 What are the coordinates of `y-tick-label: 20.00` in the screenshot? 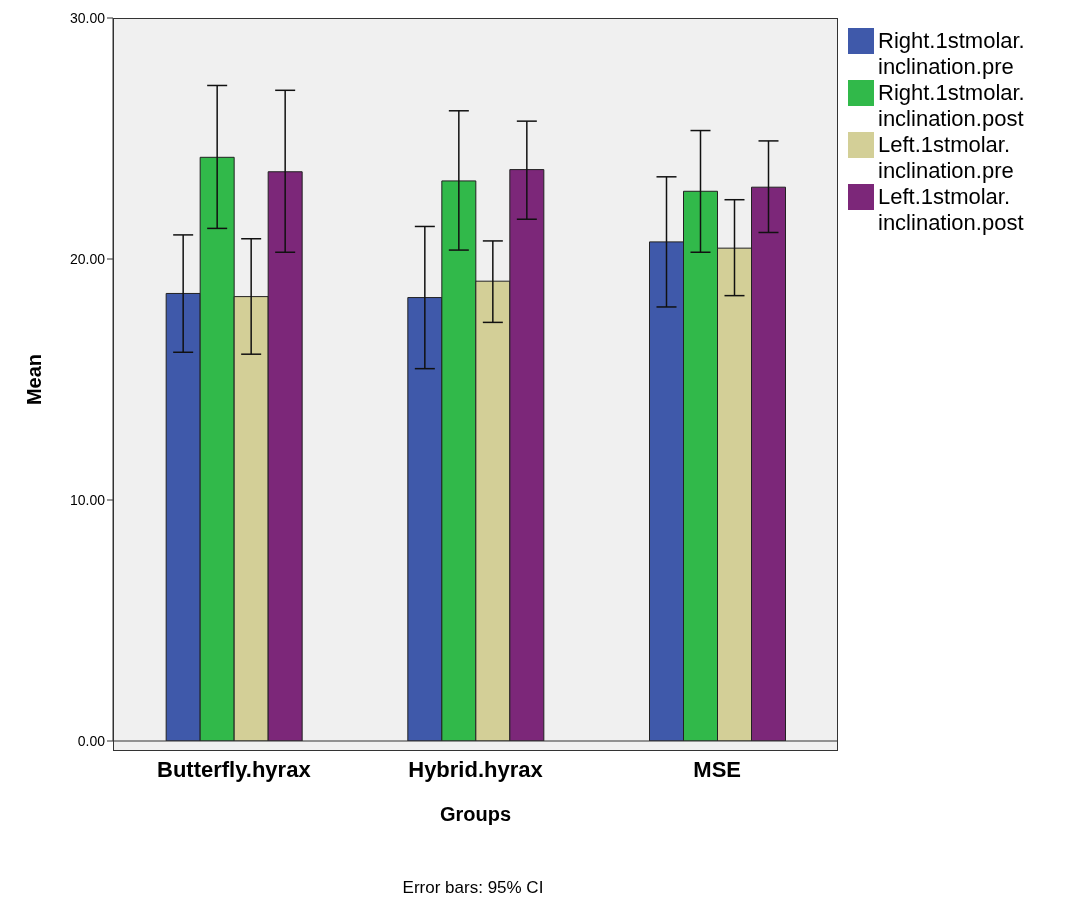 It's located at (87, 258).